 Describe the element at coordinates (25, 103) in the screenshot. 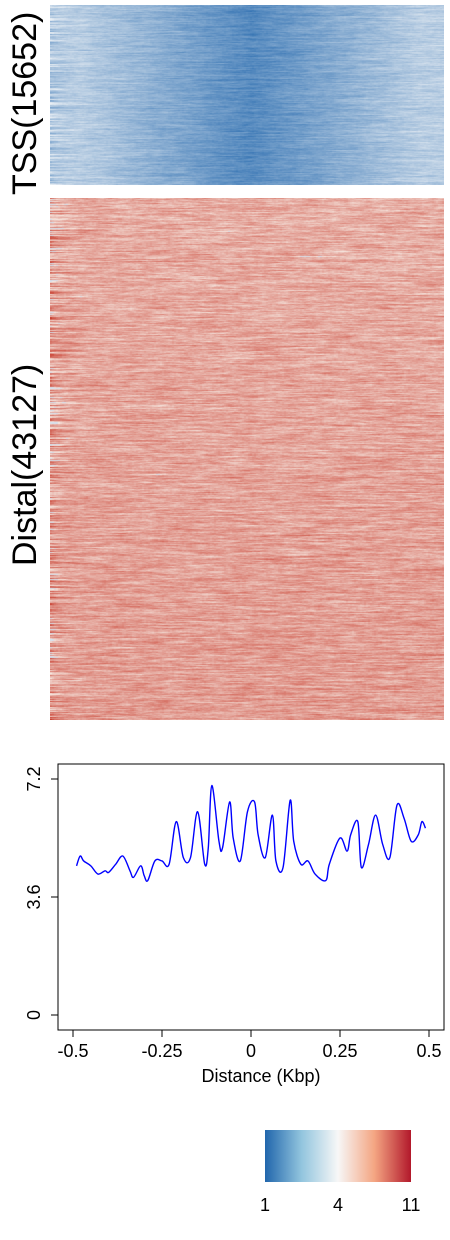

I see `group-label-tss: TSS(15652)` at that location.